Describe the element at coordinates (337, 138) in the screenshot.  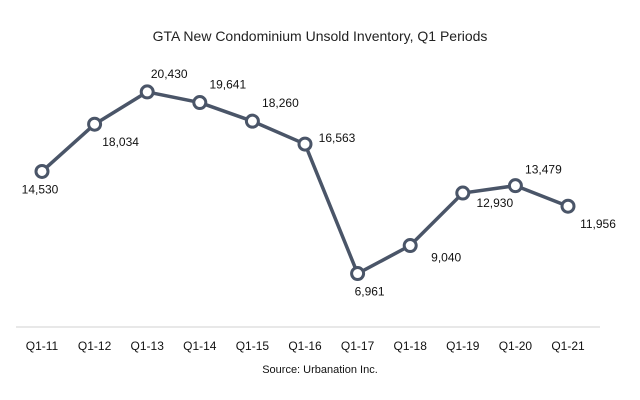
I see `data-label-q1-16: 16,563` at that location.